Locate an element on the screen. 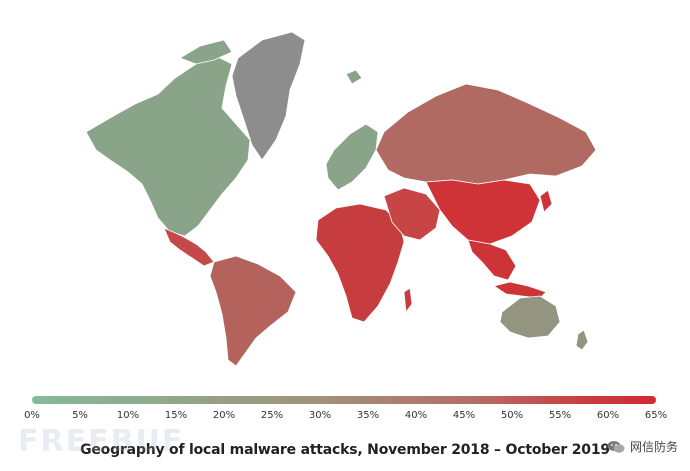 This screenshot has height=471, width=690. region-russia is located at coordinates (486, 134).